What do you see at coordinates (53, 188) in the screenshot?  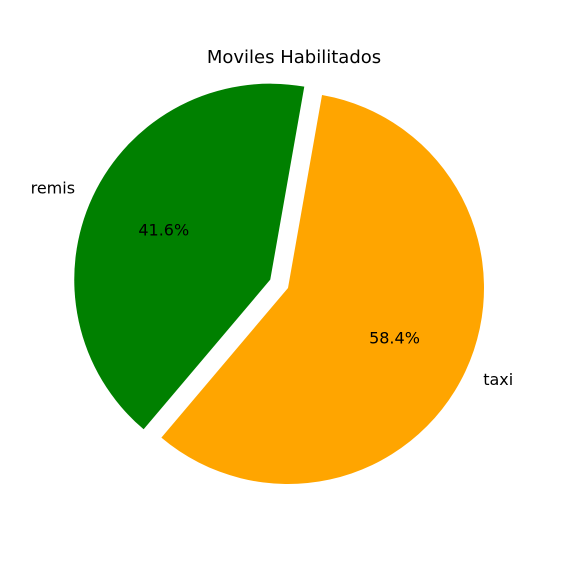 I see `slice-label-remis: remis` at bounding box center [53, 188].